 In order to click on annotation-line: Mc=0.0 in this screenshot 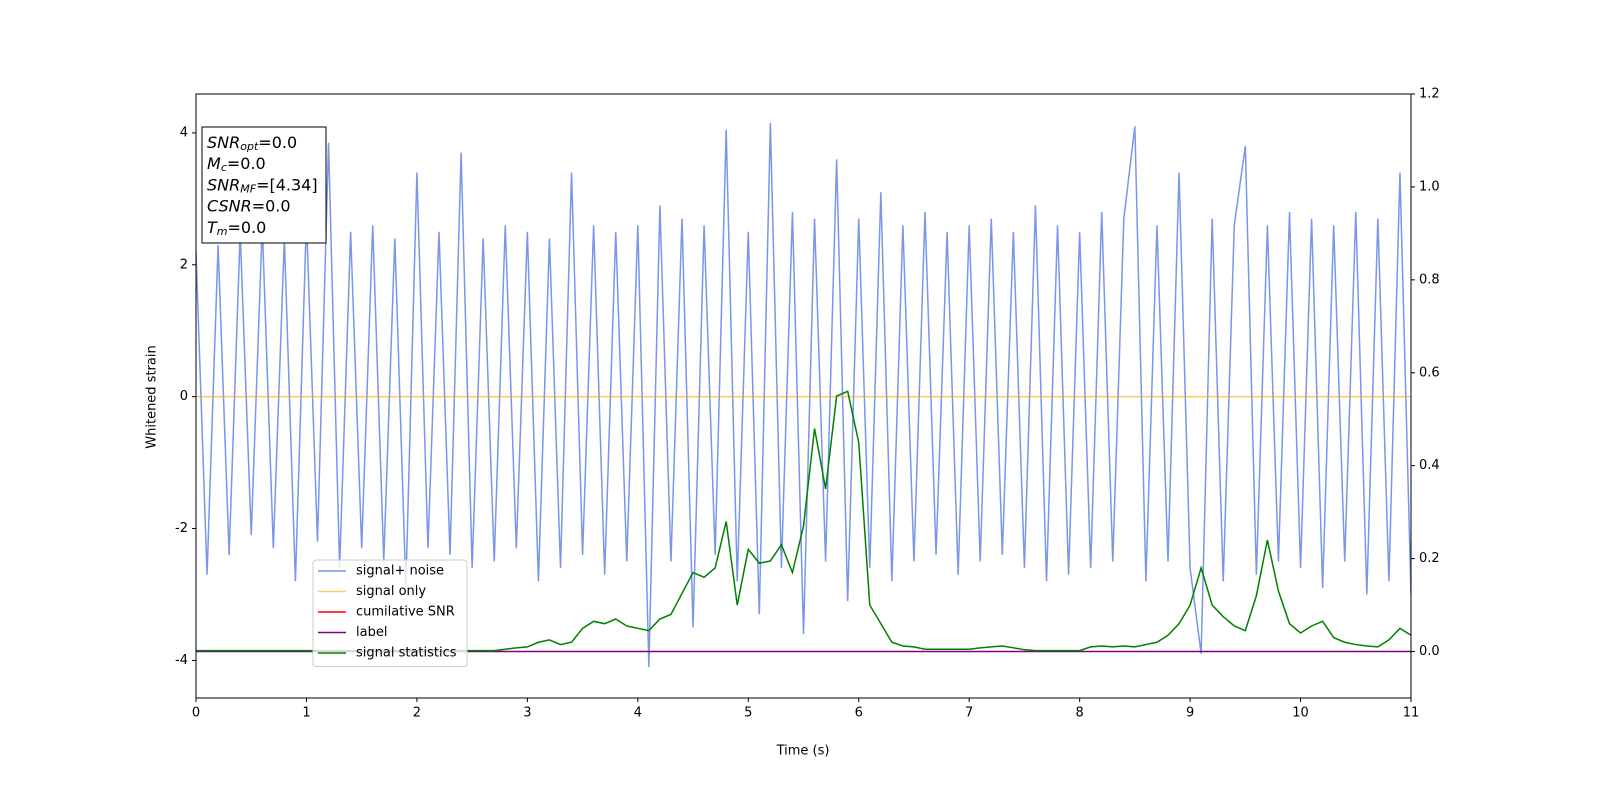, I will do `click(236, 164)`.